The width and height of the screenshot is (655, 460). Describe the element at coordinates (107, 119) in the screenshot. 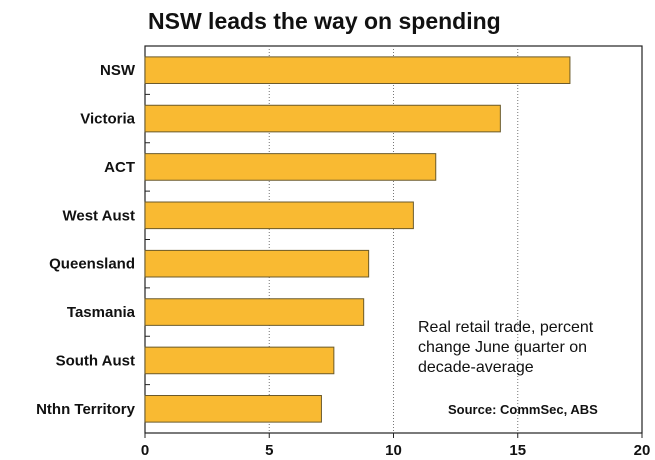

I see `category-label: Victoria` at that location.